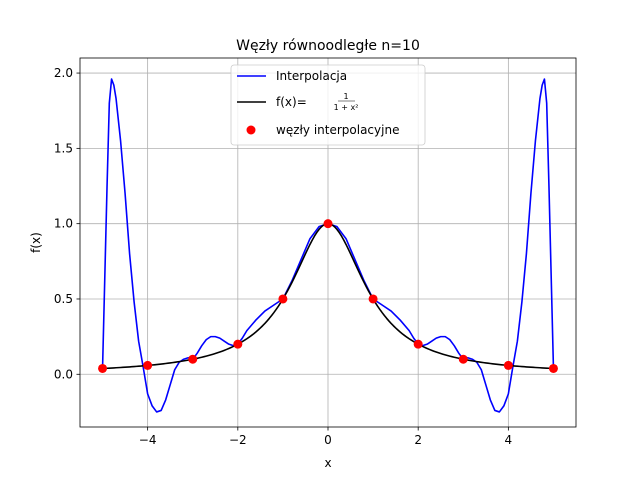 This screenshot has width=640, height=480. Describe the element at coordinates (328, 440) in the screenshot. I see `x-tick-label: 0` at that location.